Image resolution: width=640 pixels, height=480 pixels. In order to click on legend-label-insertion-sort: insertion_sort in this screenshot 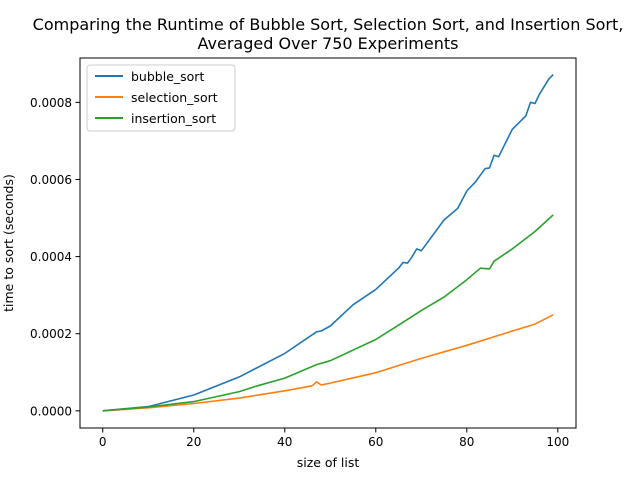, I will do `click(173, 118)`.